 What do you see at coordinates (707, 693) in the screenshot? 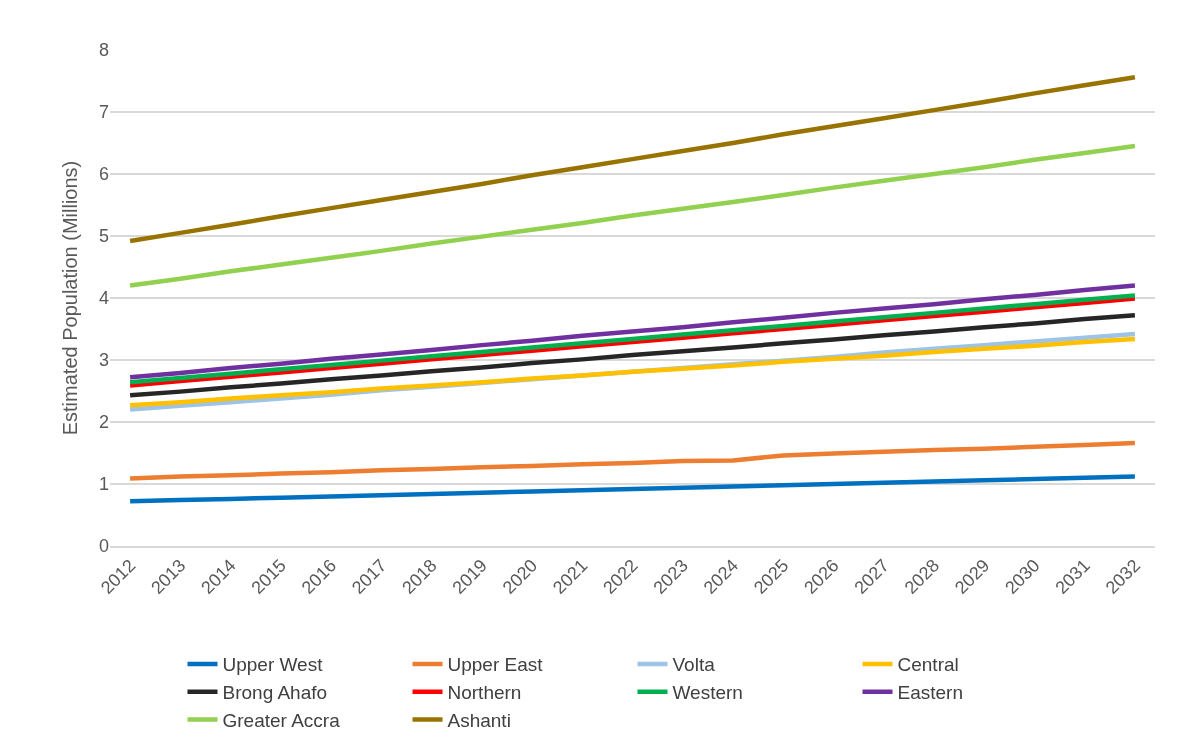
I see `legend-label: Western` at bounding box center [707, 693].